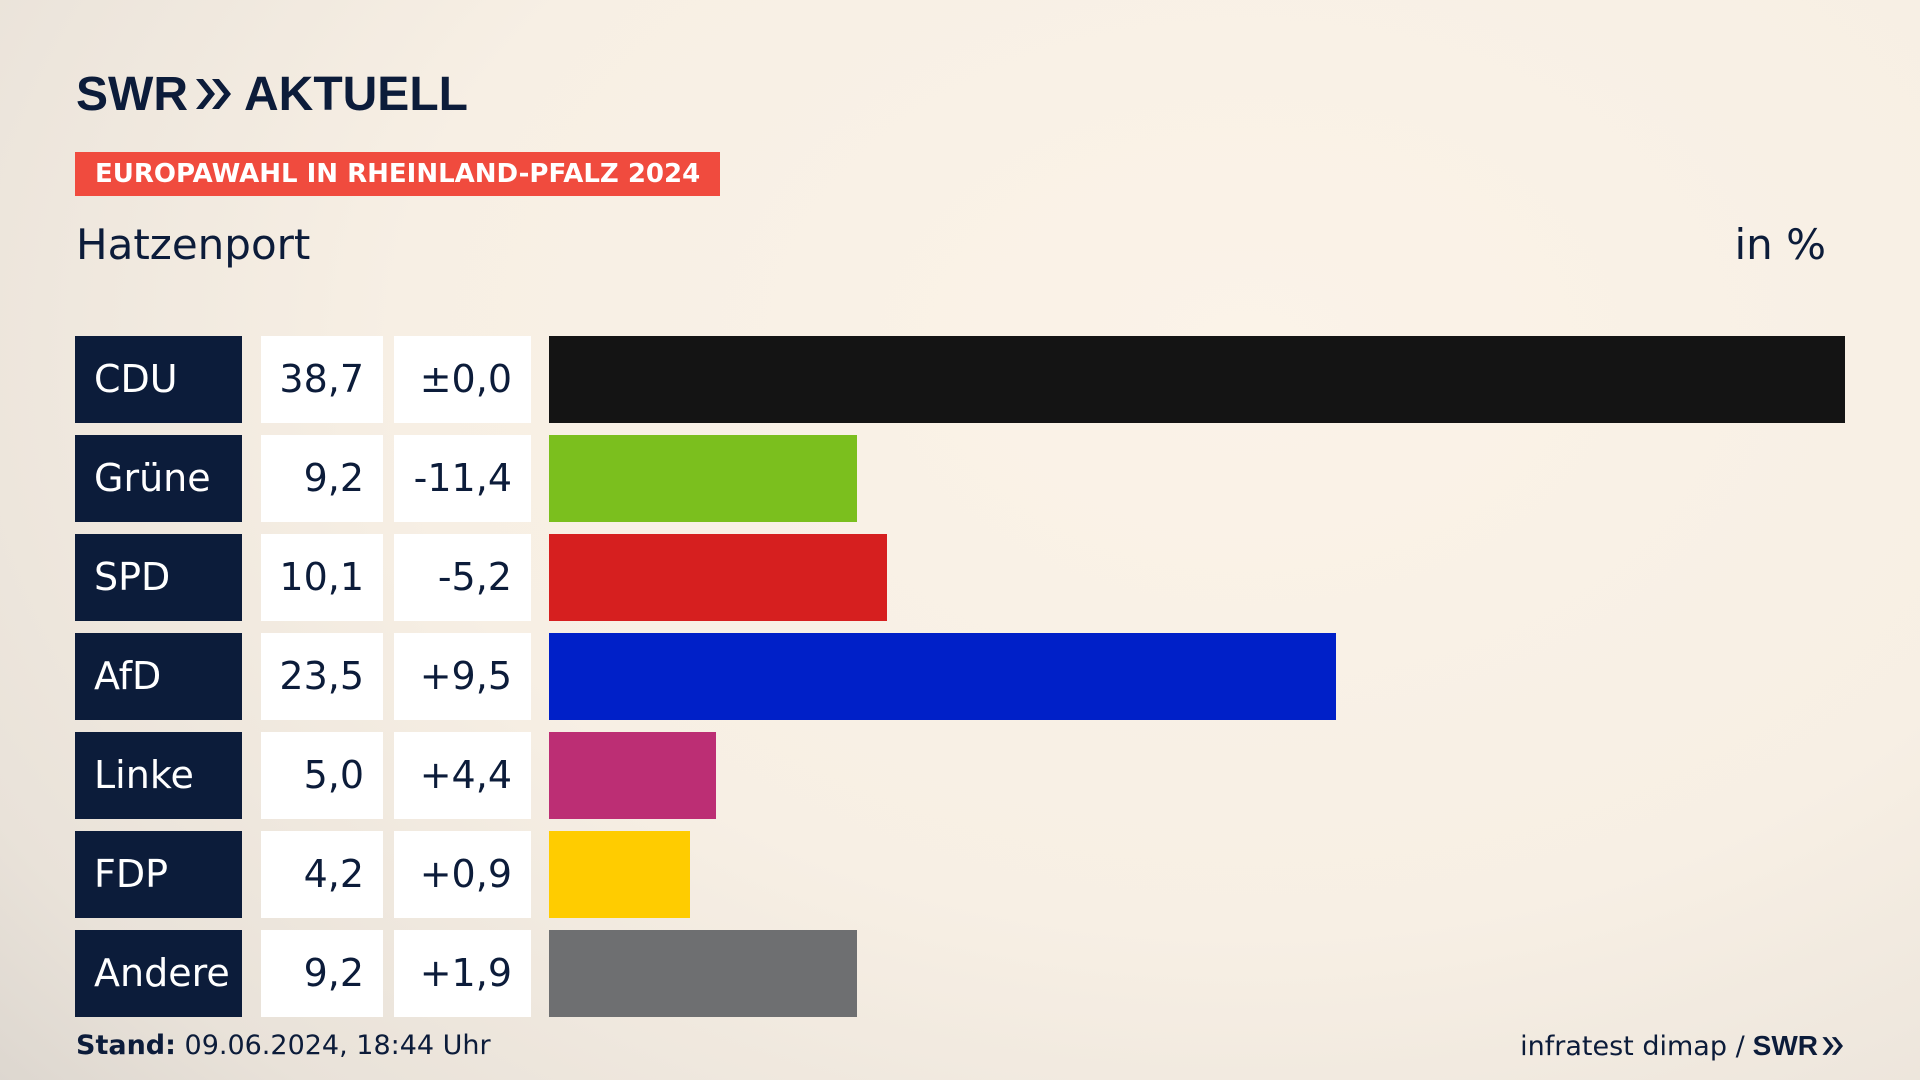  Describe the element at coordinates (322, 379) in the screenshot. I see `vote-share-value: 38,7` at that location.